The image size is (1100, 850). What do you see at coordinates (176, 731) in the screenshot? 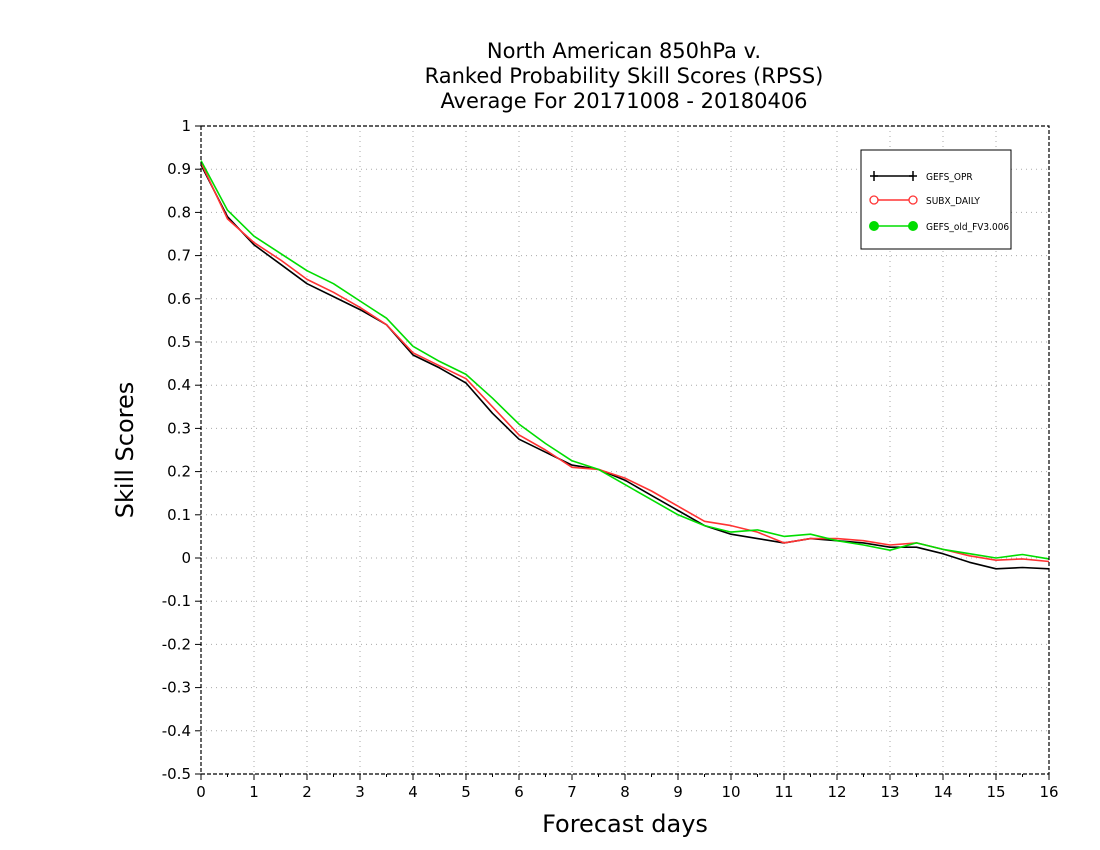
I see `y-tick-label: -0.4` at bounding box center [176, 731].